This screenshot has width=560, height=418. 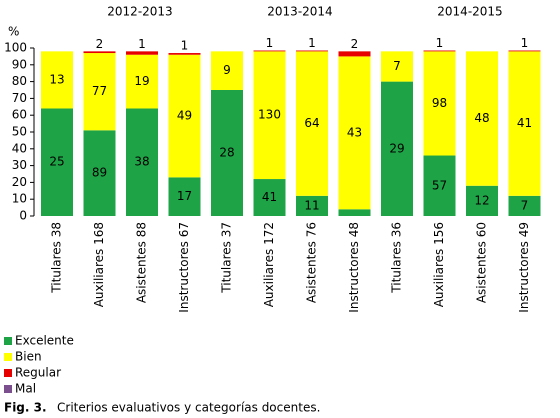 What do you see at coordinates (439, 264) in the screenshot?
I see `x-tick-label: Auxiliares 156` at bounding box center [439, 264].